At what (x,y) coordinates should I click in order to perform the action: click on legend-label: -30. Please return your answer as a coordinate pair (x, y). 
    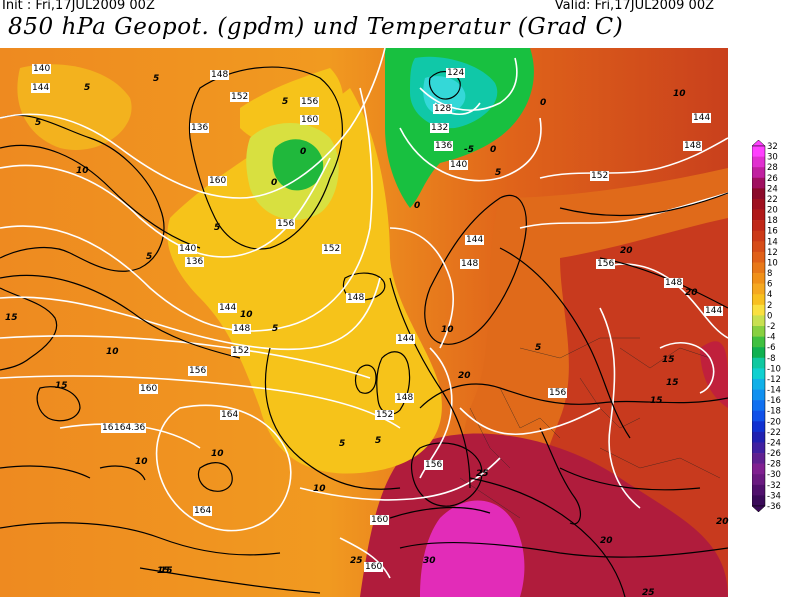
    Looking at the image, I should click on (774, 475).